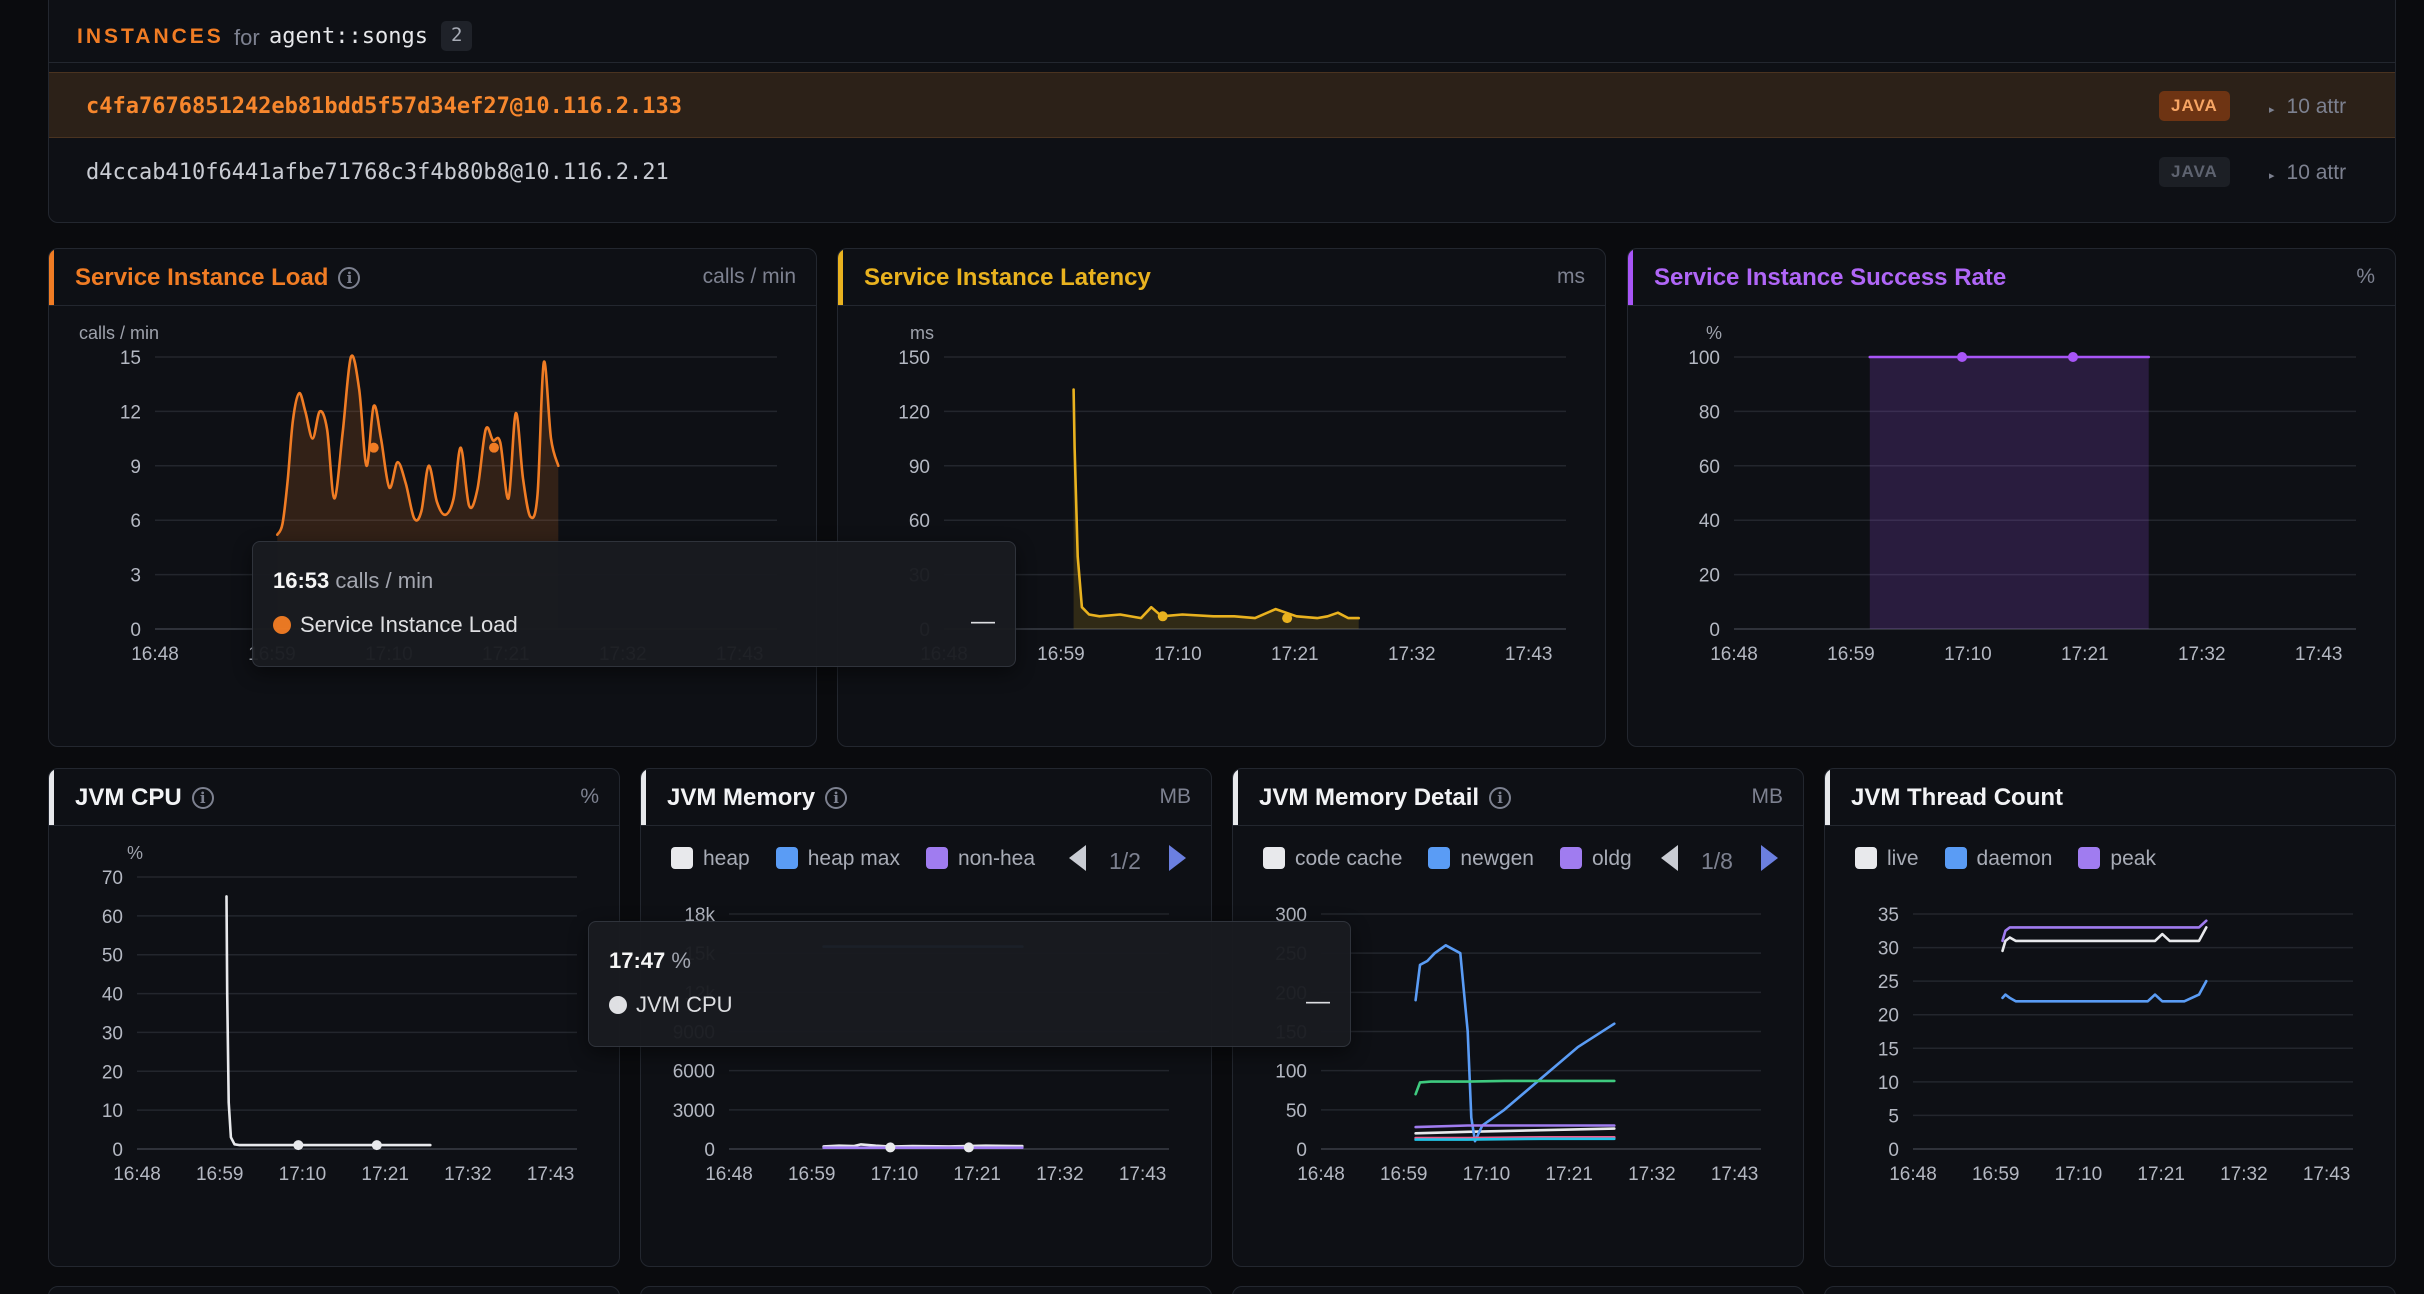  Describe the element at coordinates (637, 960) in the screenshot. I see `tooltip-time: 17:47` at that location.